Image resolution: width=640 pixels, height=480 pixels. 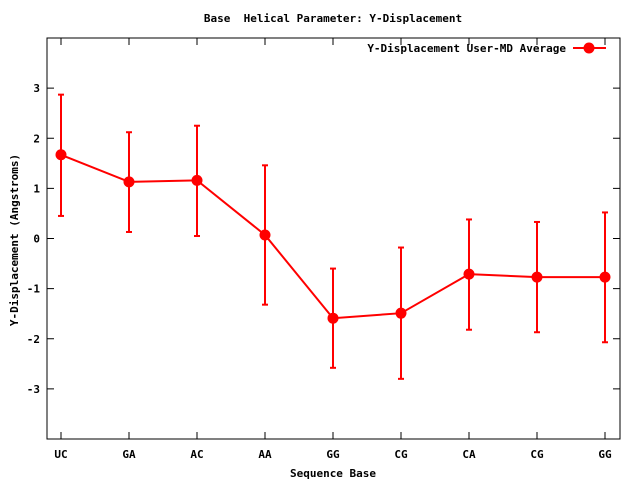 What do you see at coordinates (589, 48) in the screenshot?
I see `legend-marker-sample` at bounding box center [589, 48].